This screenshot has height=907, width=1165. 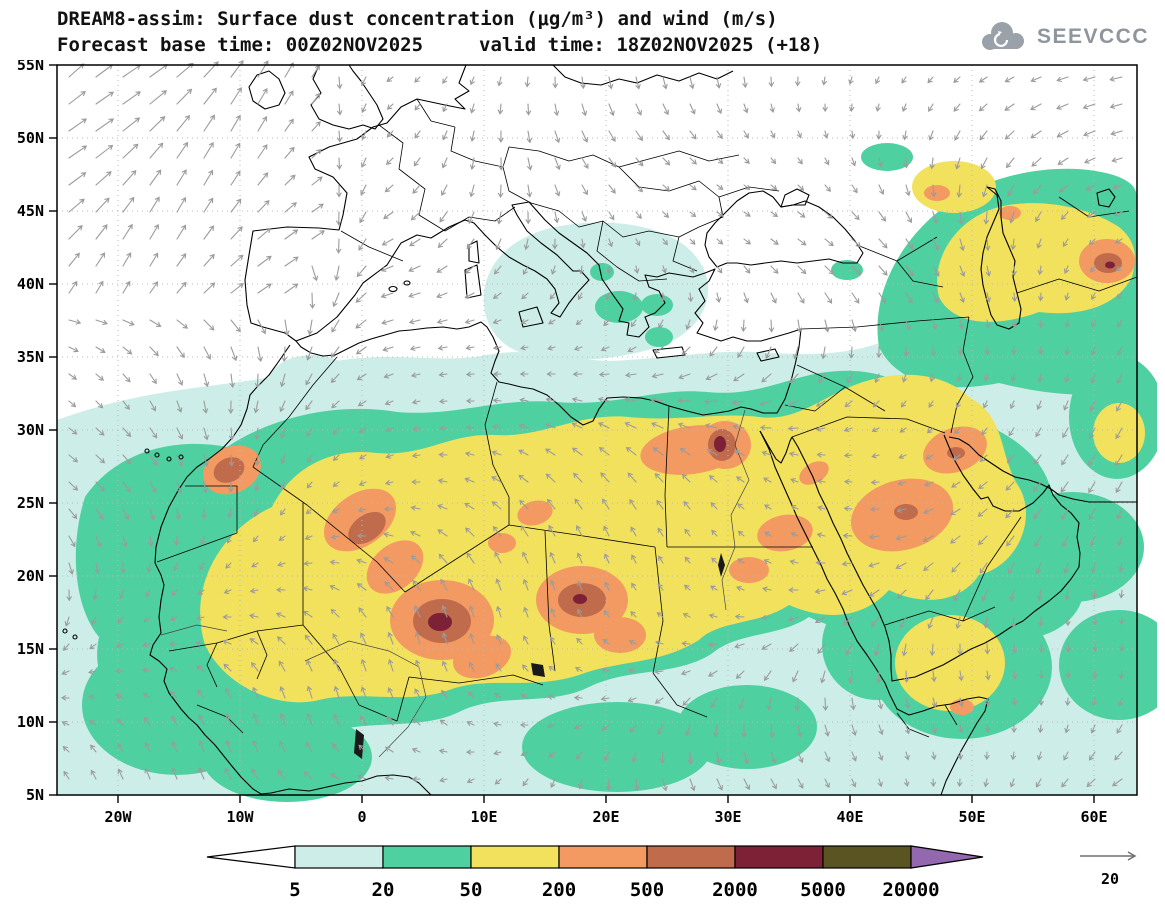 I want to click on forecast-base-time: Forecast base time: 00Z02NOV2025, so click(x=240, y=45).